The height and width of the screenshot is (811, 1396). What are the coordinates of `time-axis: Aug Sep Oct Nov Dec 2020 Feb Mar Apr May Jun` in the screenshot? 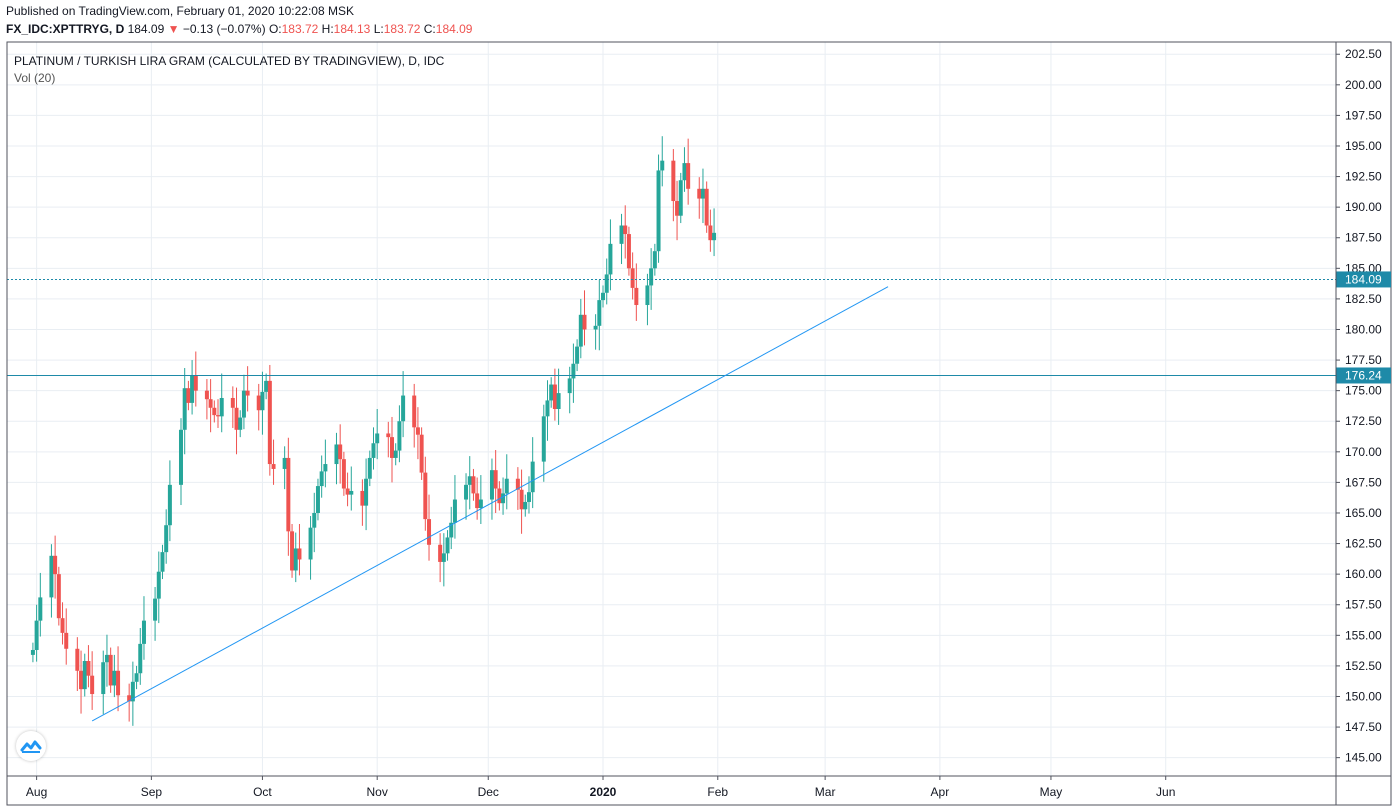 It's located at (699, 787).